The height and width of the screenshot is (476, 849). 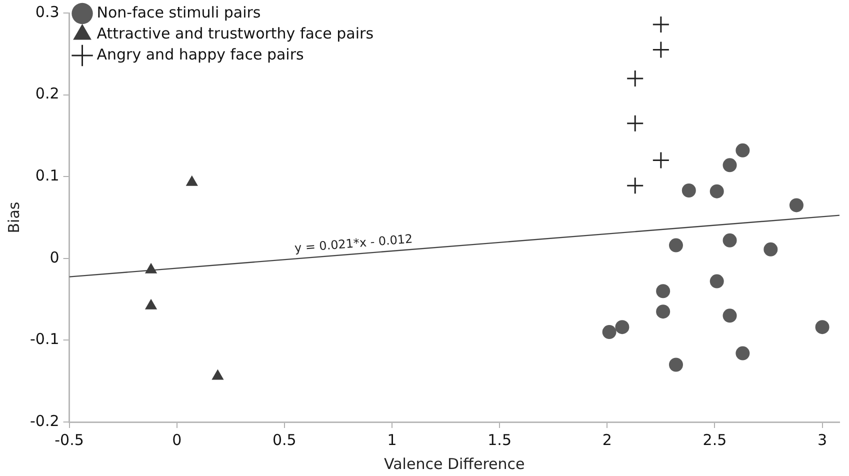 What do you see at coordinates (47, 175) in the screenshot?
I see `y-tick-label: 0.1` at bounding box center [47, 175].